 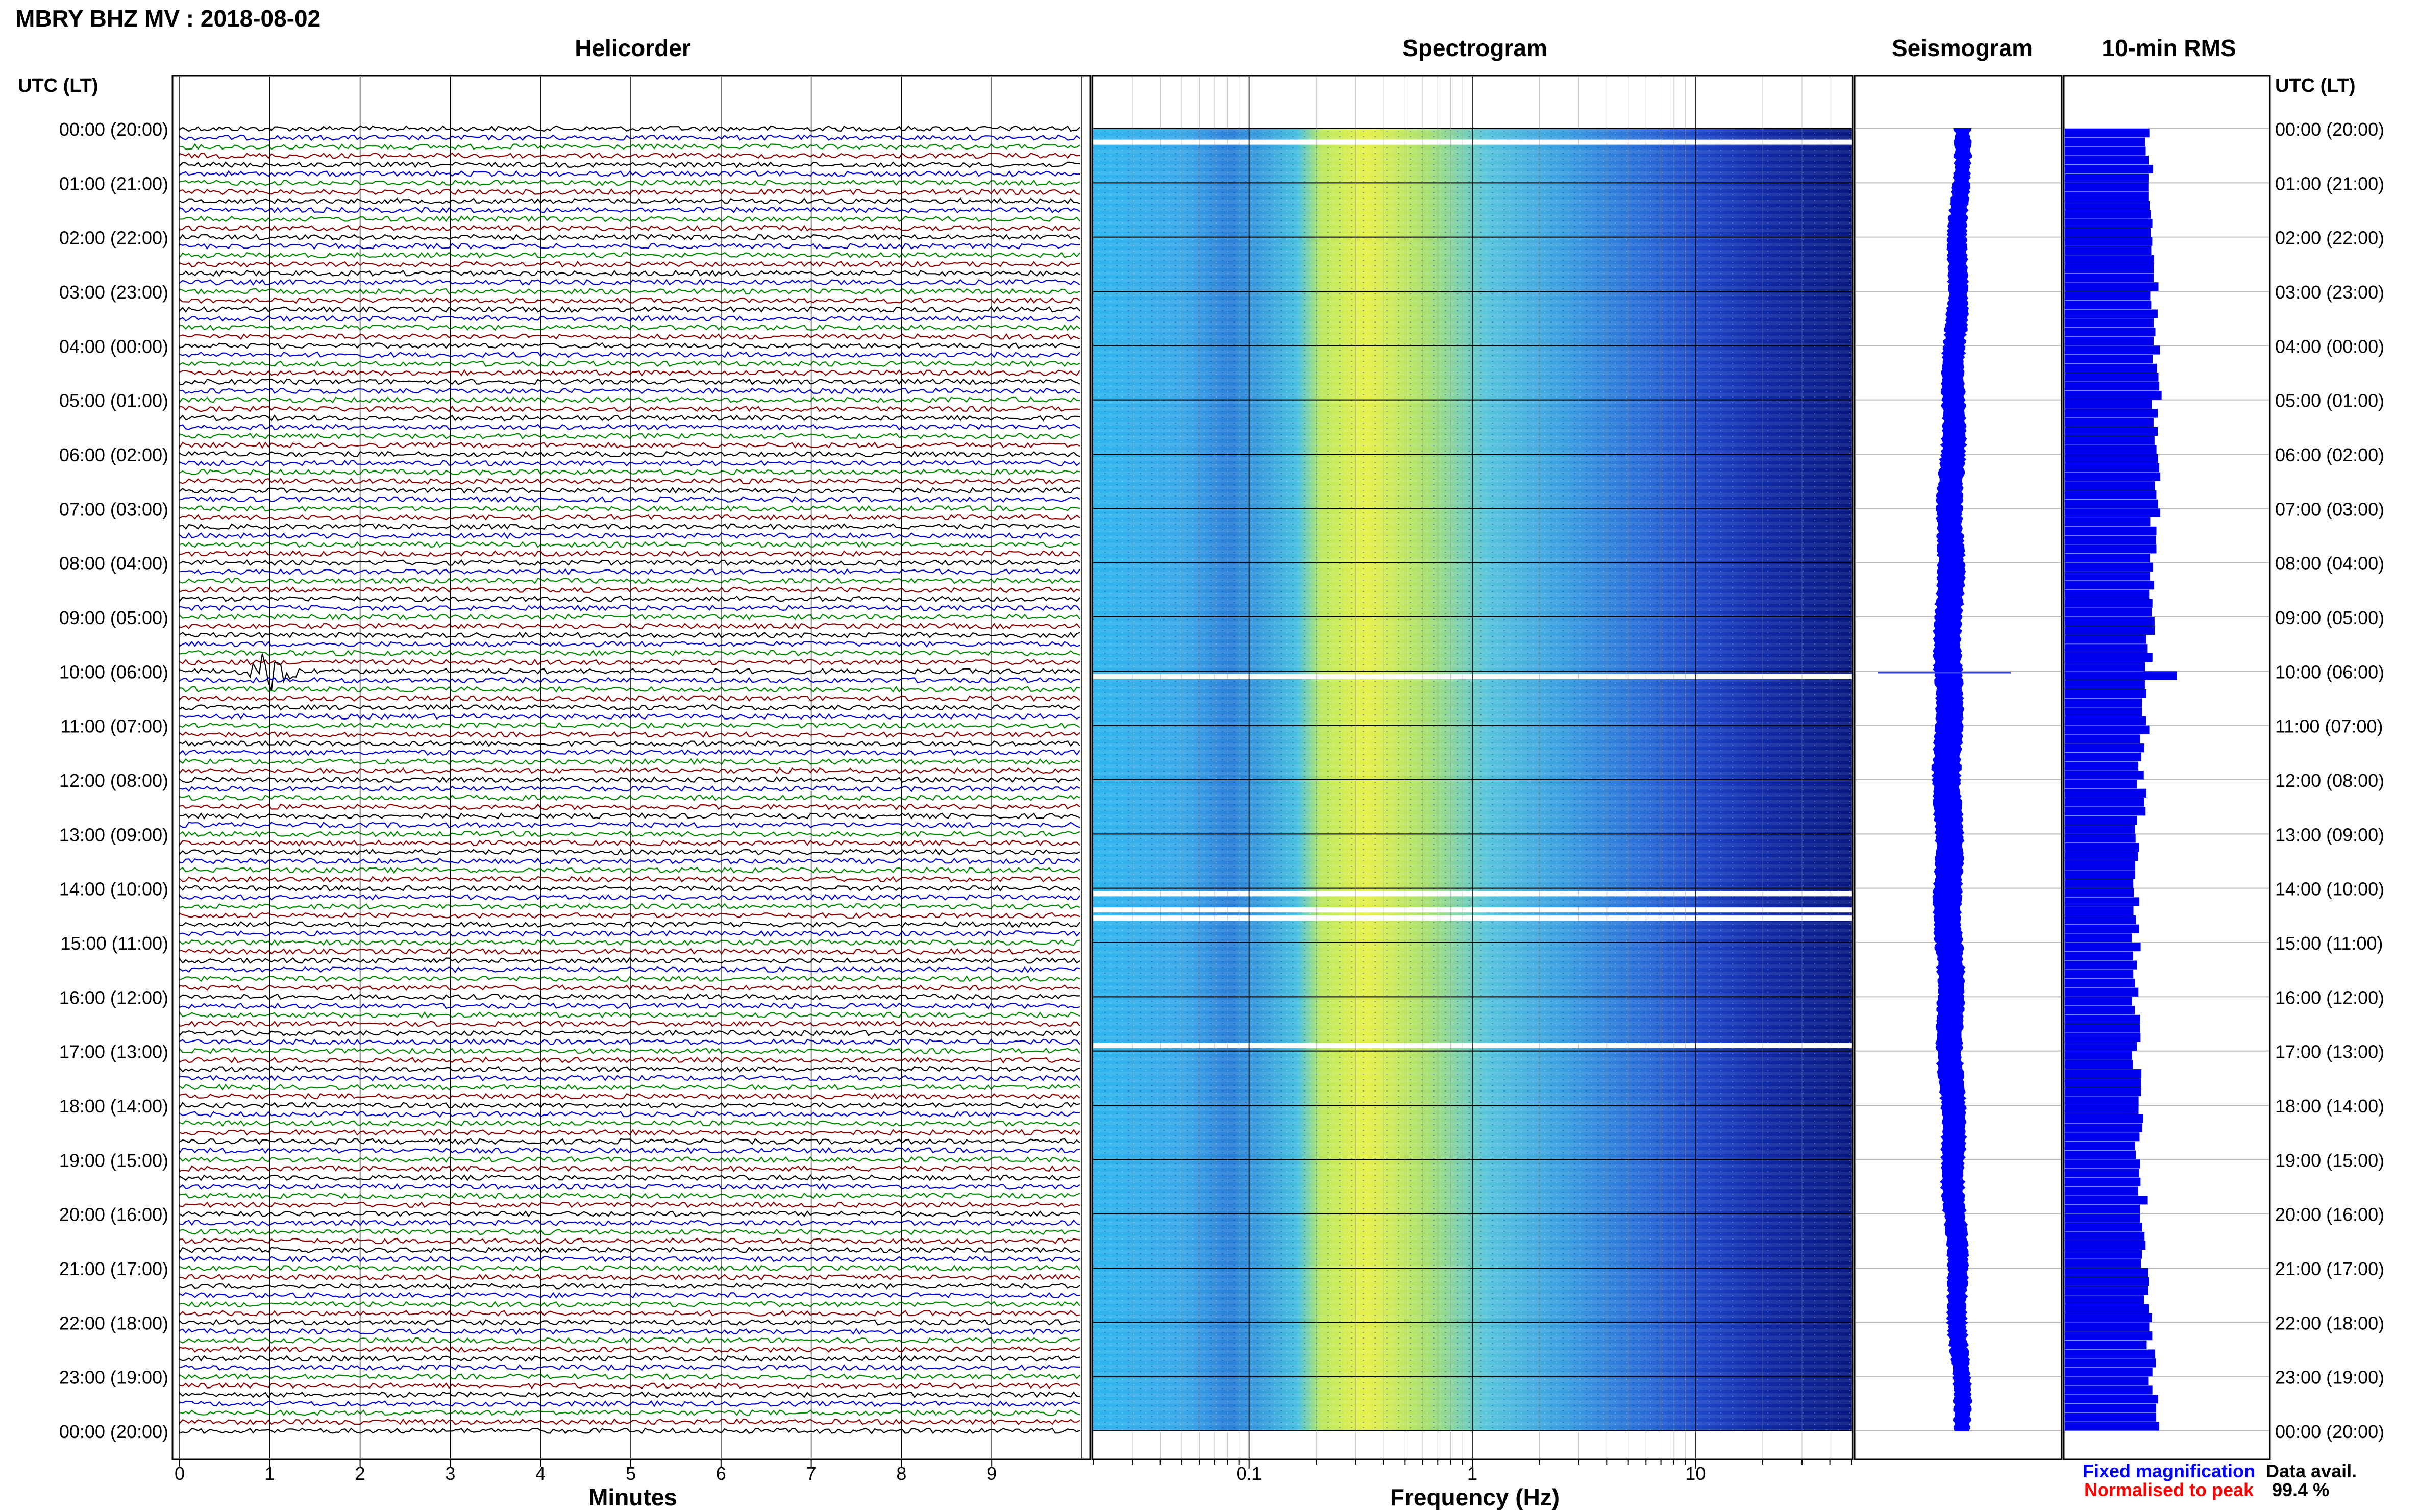 What do you see at coordinates (2329, 943) in the screenshot?
I see `time-label-right: 15:00 (11:00)` at bounding box center [2329, 943].